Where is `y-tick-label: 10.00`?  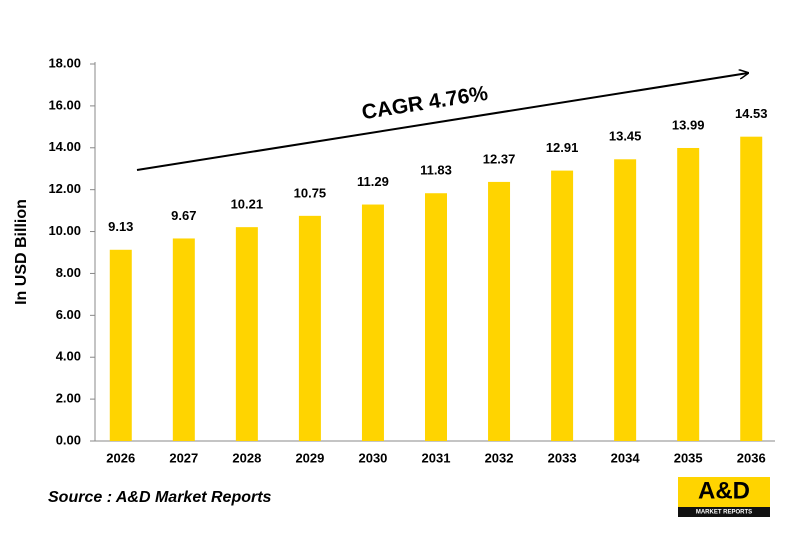
y-tick-label: 10.00 is located at coordinates (64, 230).